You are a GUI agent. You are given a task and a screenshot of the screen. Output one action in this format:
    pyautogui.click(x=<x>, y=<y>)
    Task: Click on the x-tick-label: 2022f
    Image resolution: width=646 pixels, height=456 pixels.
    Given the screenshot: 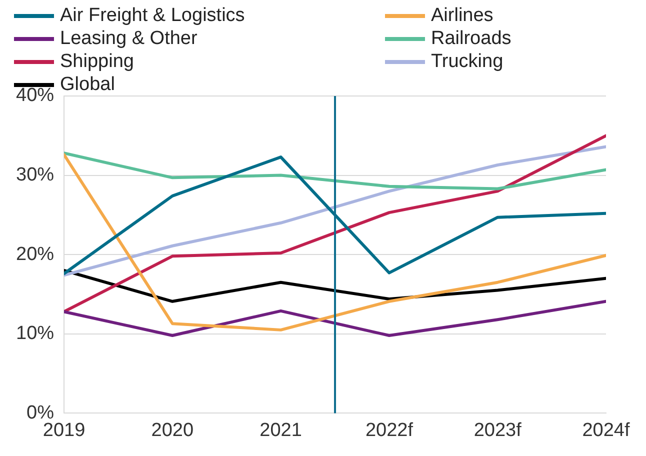 What is the action you would take?
    pyautogui.click(x=389, y=430)
    